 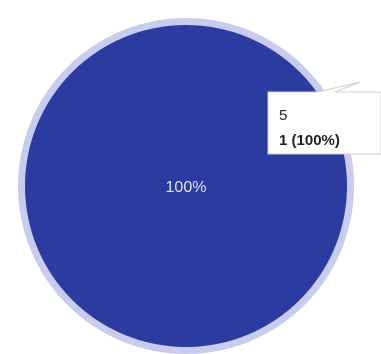 I want to click on slice-label: 100%, so click(x=186, y=187).